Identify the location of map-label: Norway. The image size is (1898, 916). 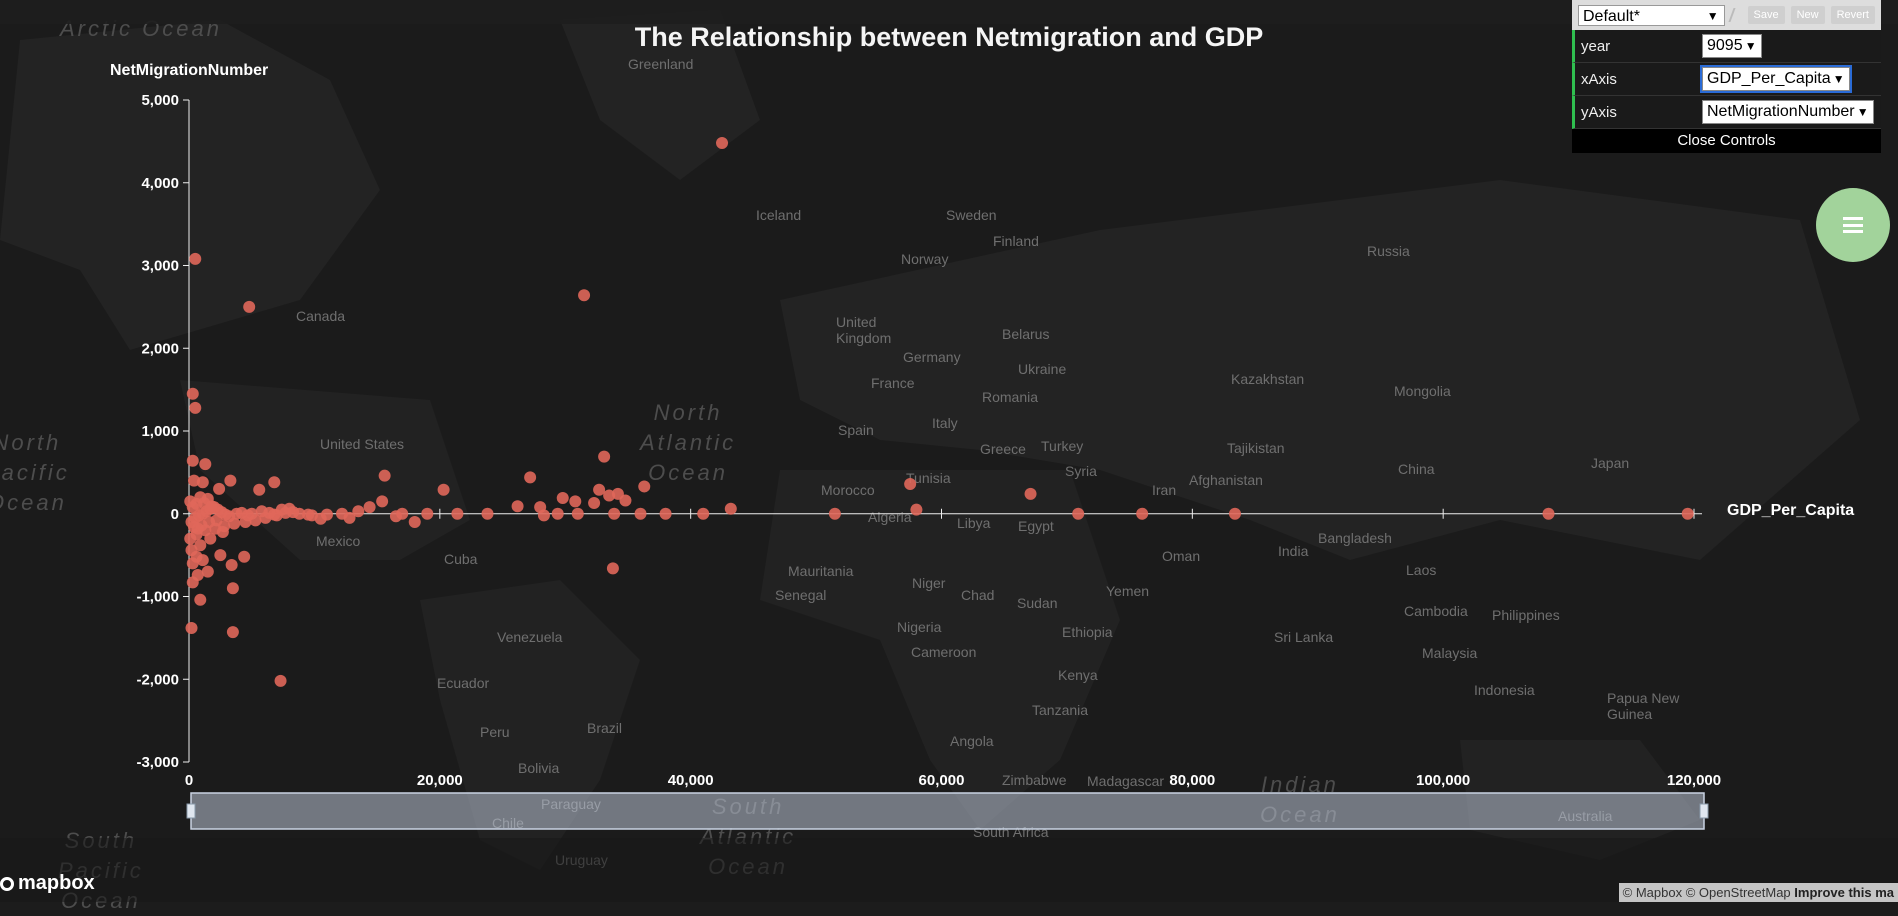
(925, 259).